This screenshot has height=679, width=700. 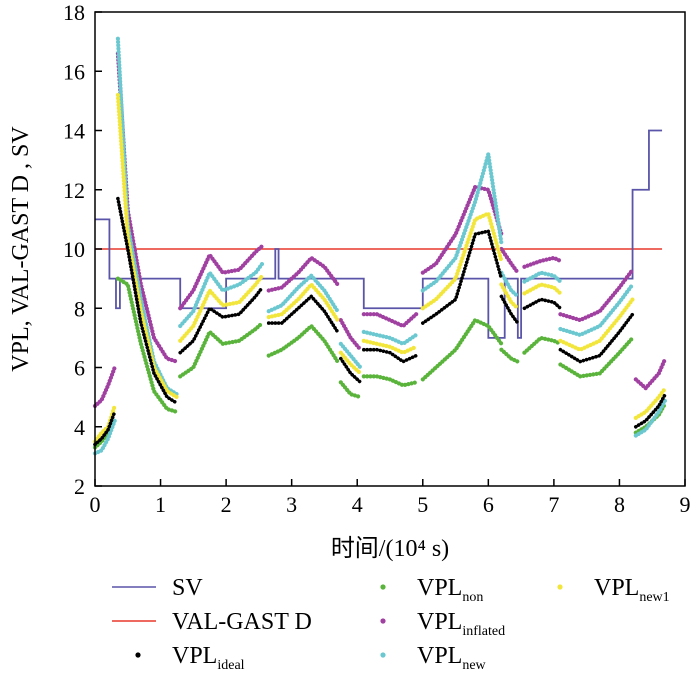 I want to click on legend-label: VPLinflated, so click(x=461, y=624).